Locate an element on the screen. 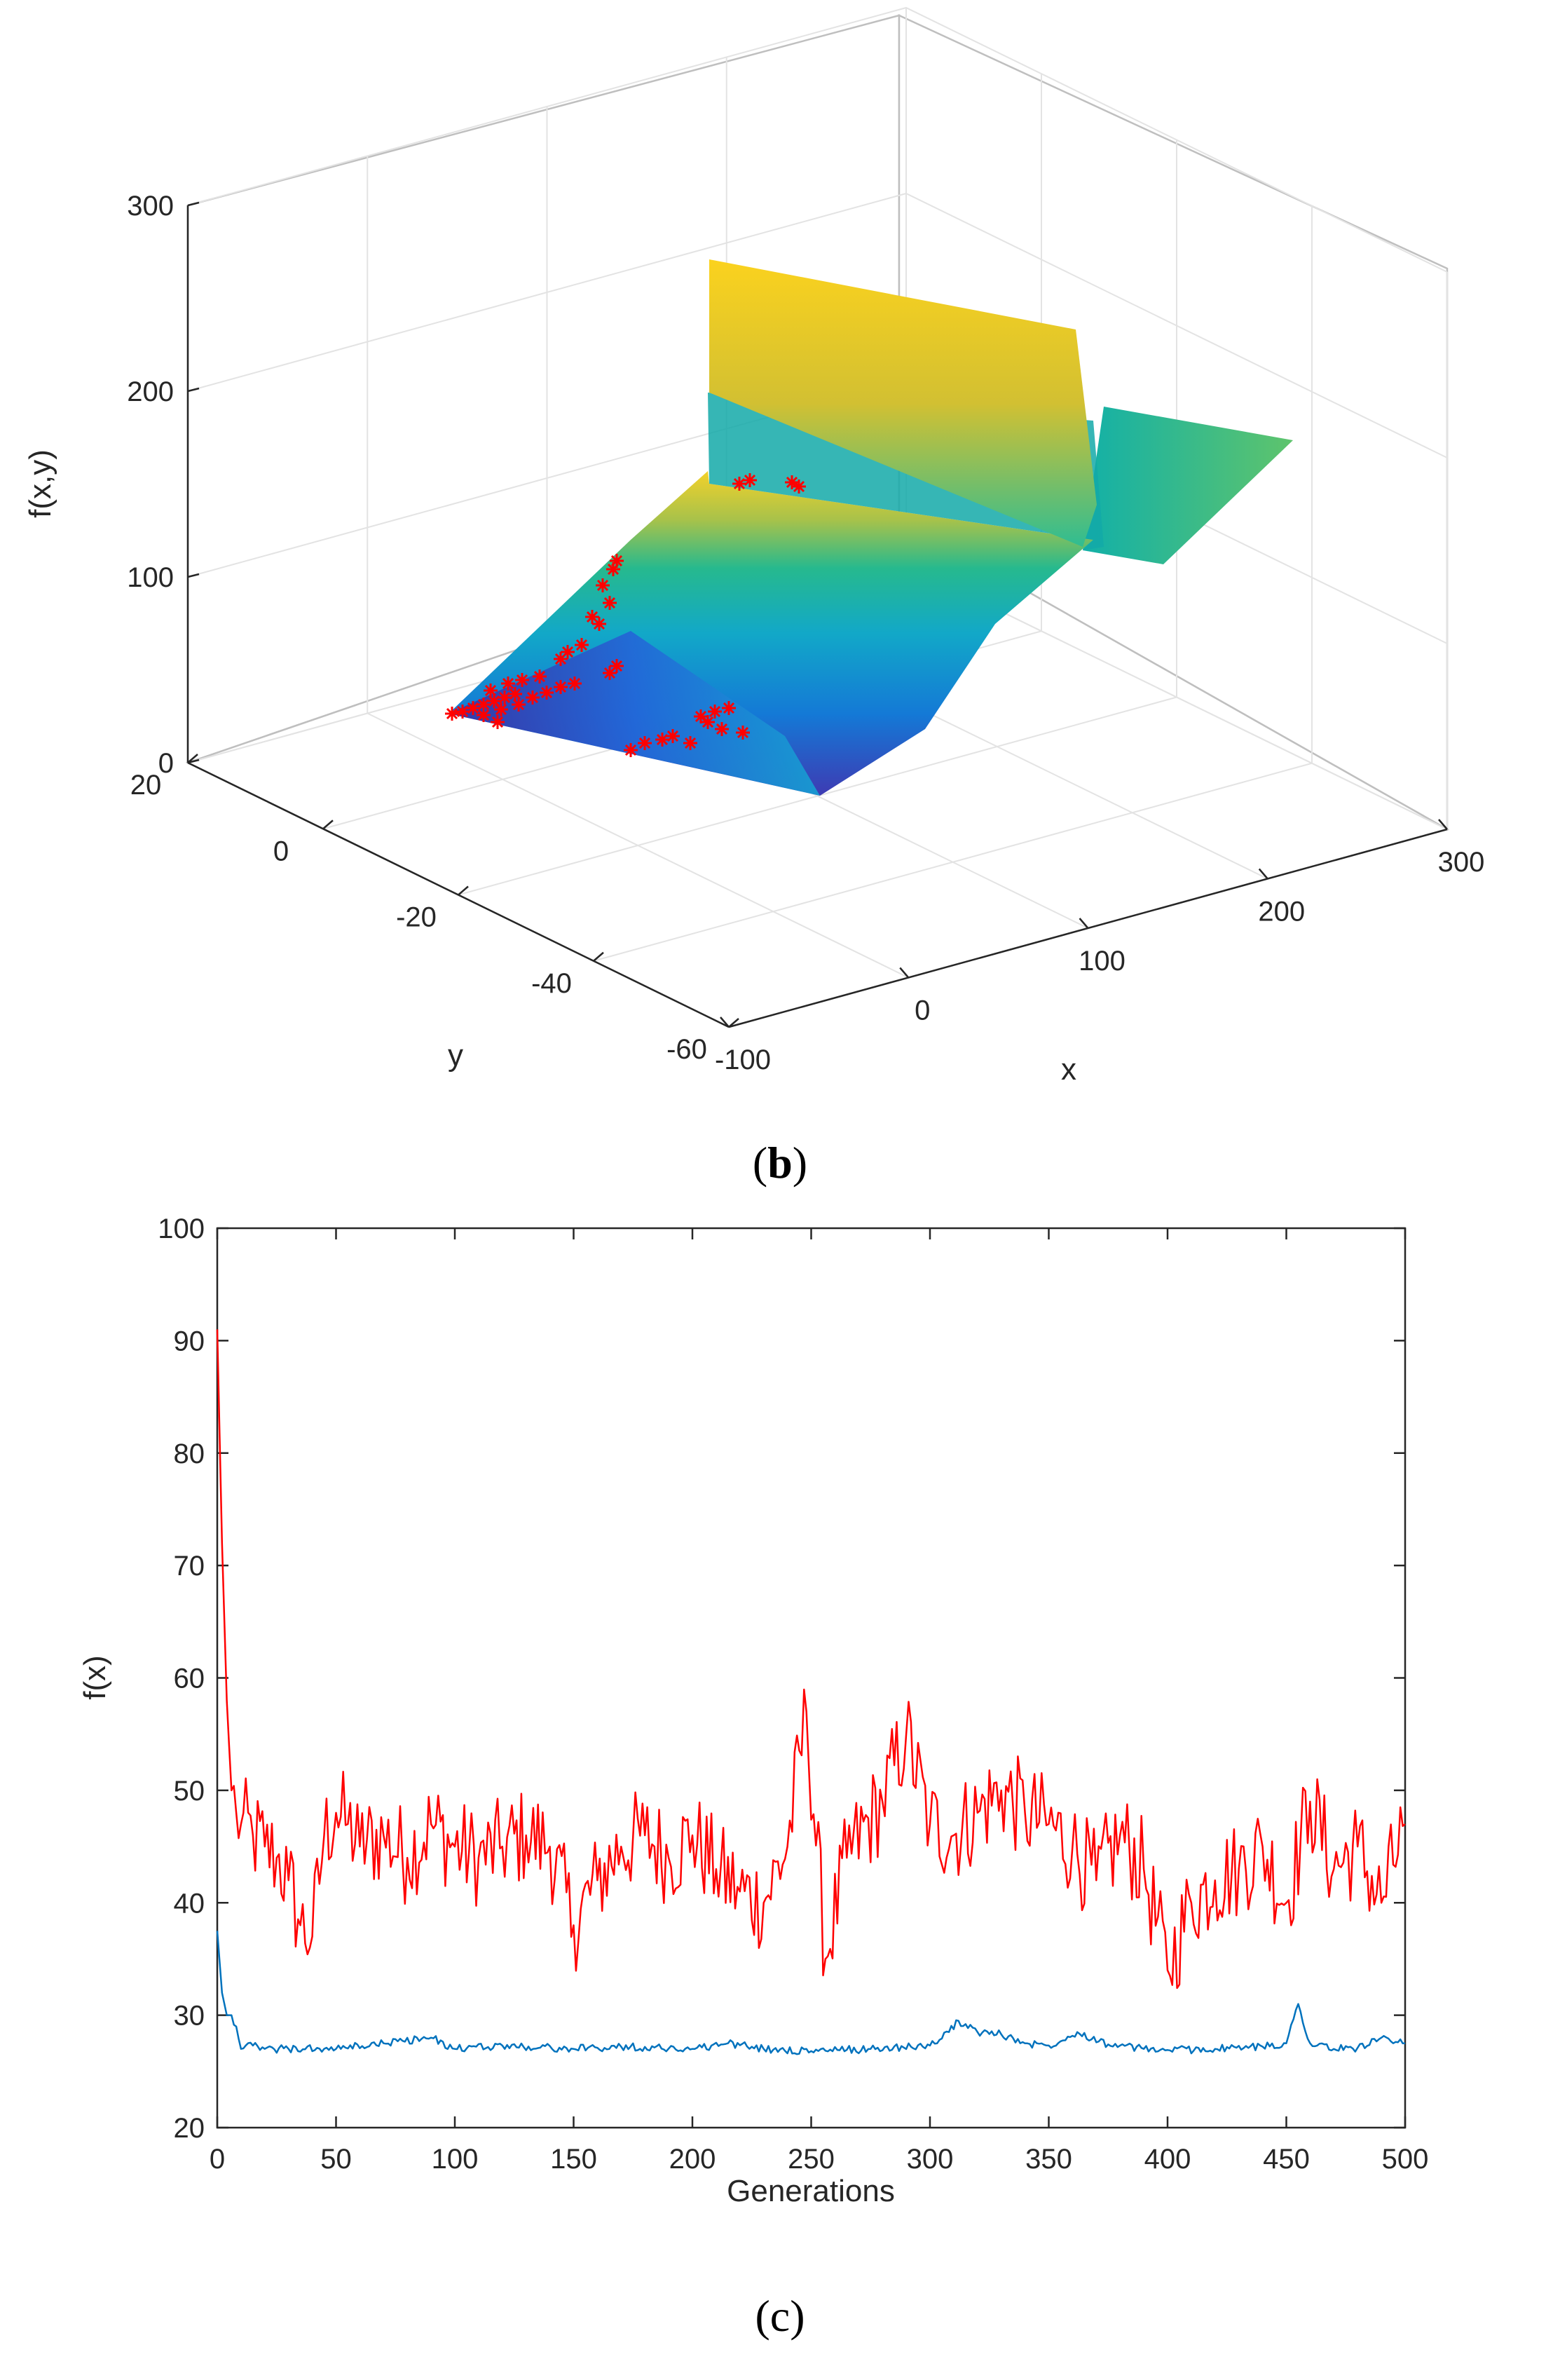  c-ylabel: f(x) is located at coordinates (95, 1677).